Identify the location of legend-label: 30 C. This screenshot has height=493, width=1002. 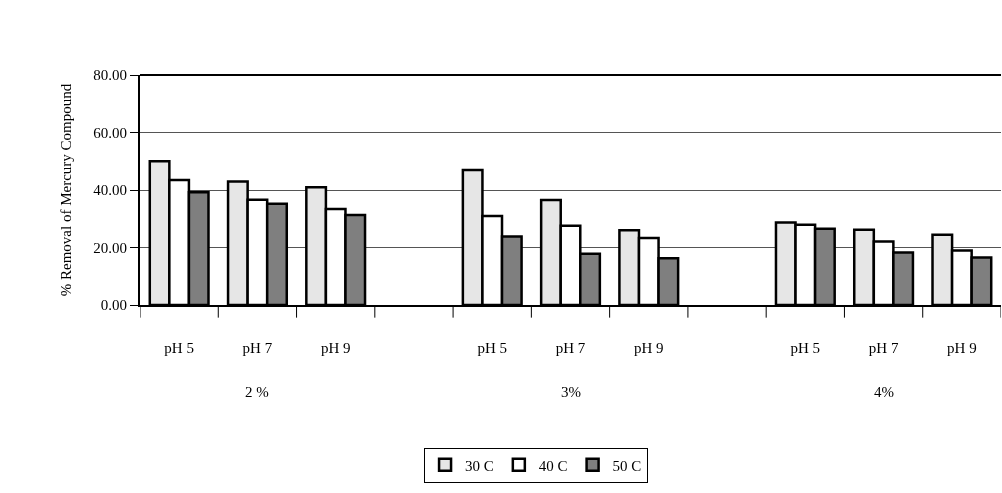
(479, 465).